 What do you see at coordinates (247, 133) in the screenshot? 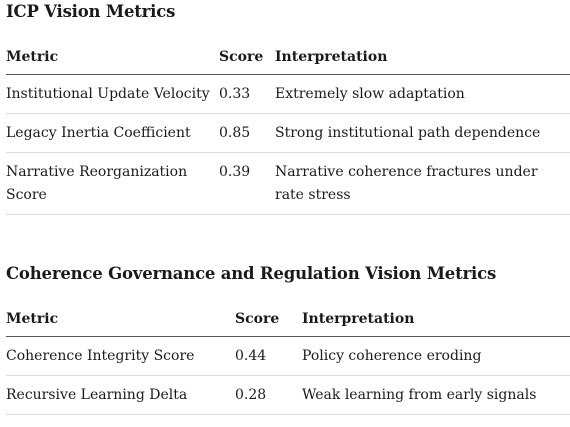
I see `score-cell: 0.85` at bounding box center [247, 133].